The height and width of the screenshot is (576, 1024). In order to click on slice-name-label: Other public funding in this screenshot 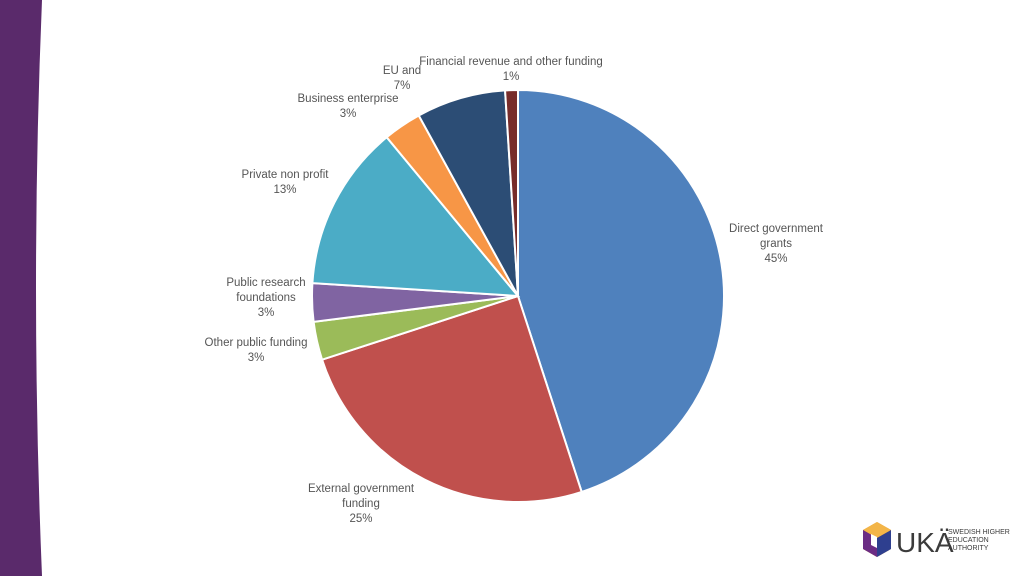, I will do `click(256, 343)`.